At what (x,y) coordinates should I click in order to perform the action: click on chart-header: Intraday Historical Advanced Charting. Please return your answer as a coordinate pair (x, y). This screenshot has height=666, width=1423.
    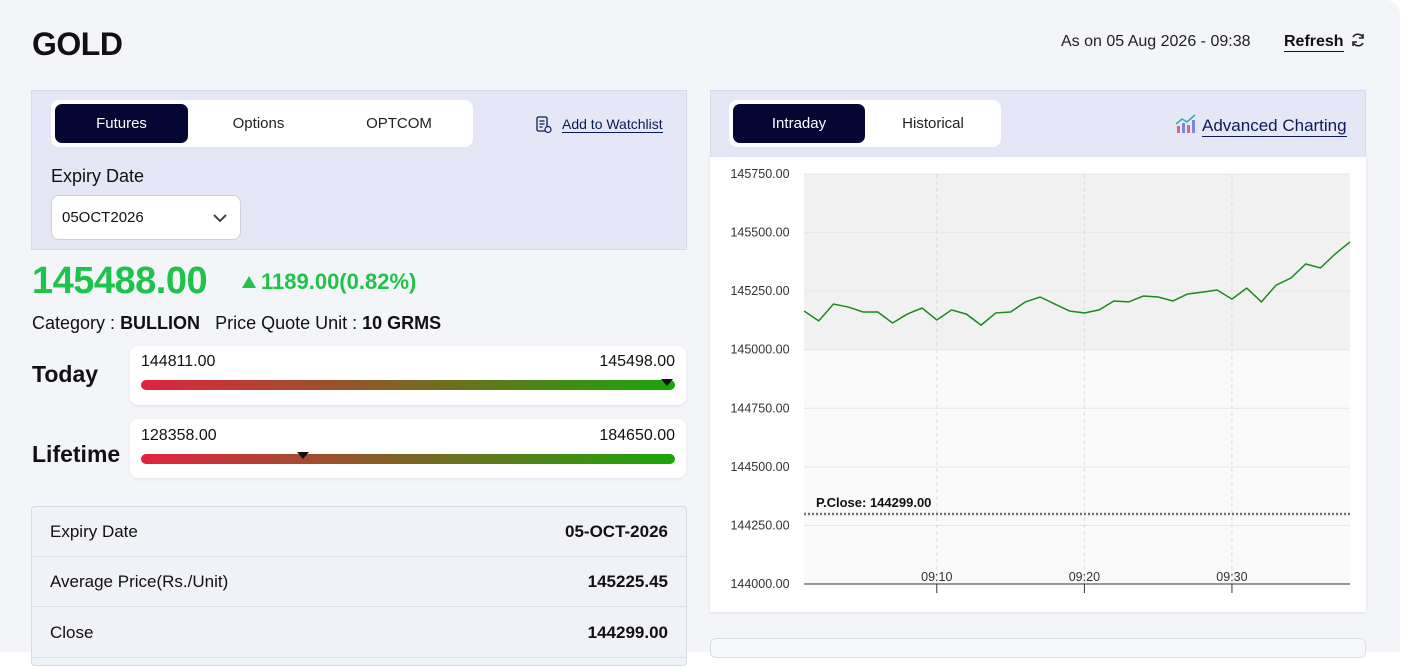
    Looking at the image, I should click on (1038, 123).